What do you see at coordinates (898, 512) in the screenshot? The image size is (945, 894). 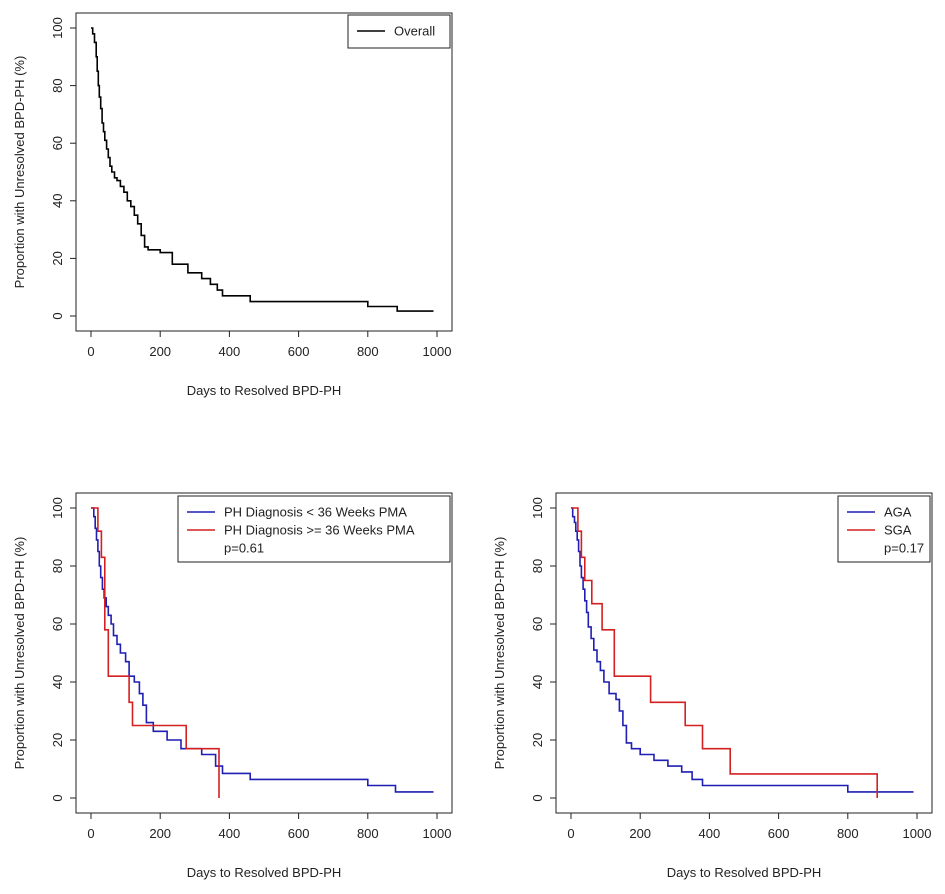 I see `legend-label: AGA` at bounding box center [898, 512].